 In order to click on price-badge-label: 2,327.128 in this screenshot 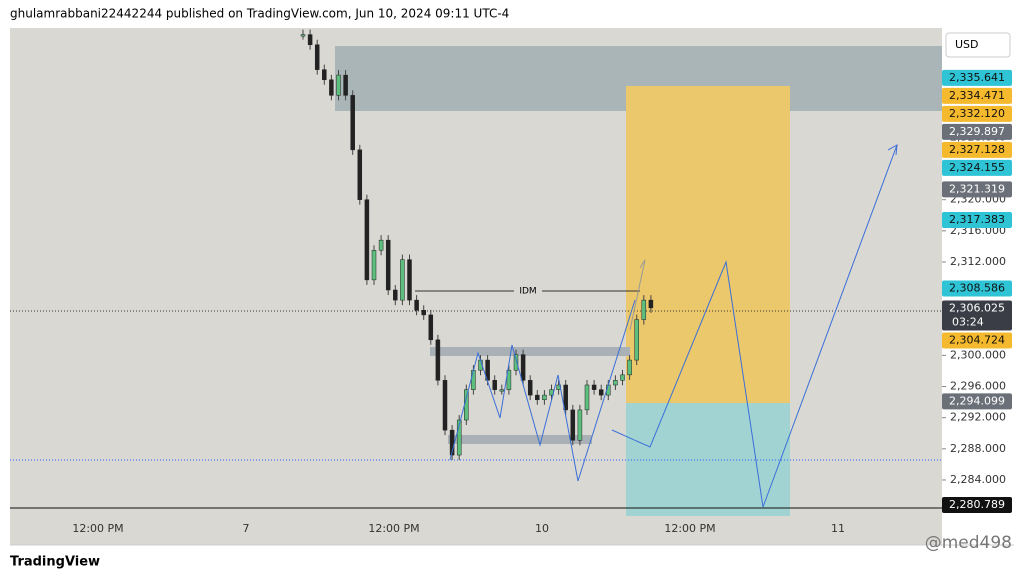, I will do `click(977, 149)`.